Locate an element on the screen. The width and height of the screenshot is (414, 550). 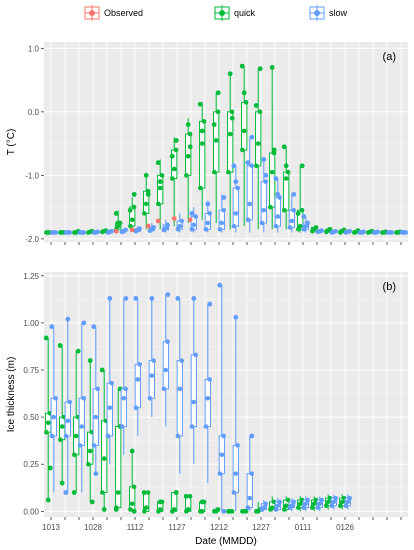
y-tick-label: 1.0 is located at coordinates (34, 48).